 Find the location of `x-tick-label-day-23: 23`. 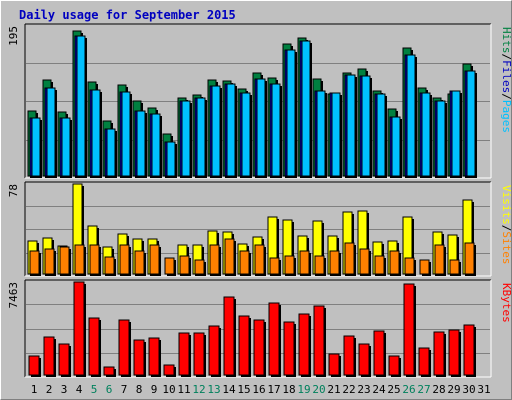

x-tick-label-day-23: 23 is located at coordinates (363, 389).